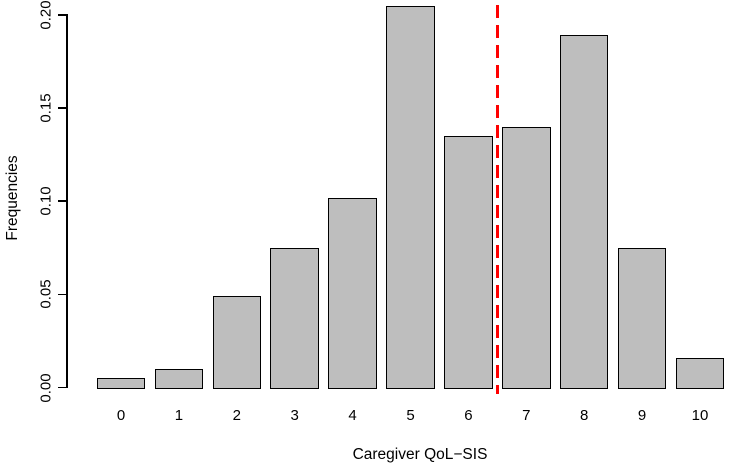 Image resolution: width=751 pixels, height=466 pixels. What do you see at coordinates (352, 415) in the screenshot?
I see `x-tick-label-4: 4` at bounding box center [352, 415].